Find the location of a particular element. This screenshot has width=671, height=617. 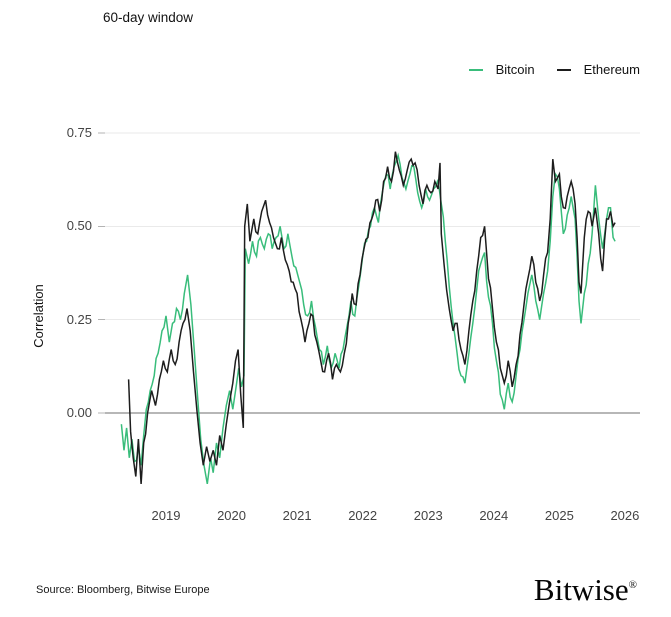

bitcoin-line-swatch is located at coordinates (475, 69).